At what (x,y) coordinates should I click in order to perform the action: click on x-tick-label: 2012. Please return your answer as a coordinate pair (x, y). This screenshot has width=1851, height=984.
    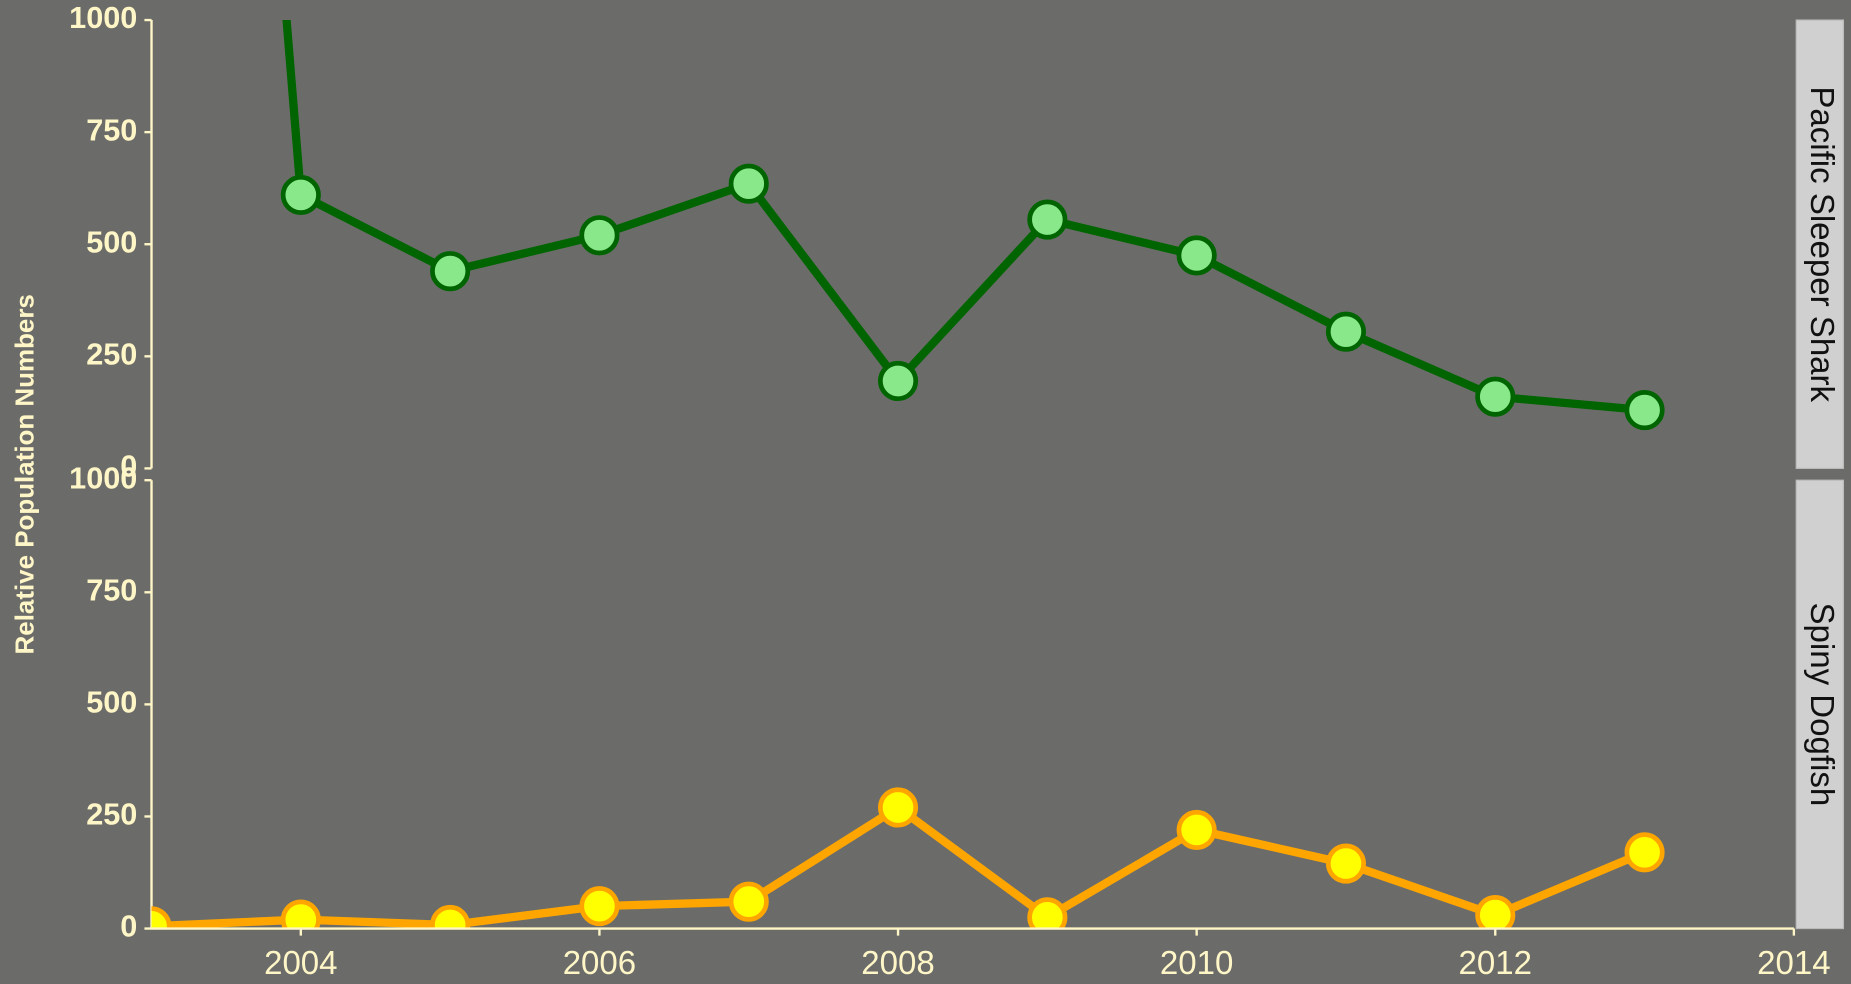
    Looking at the image, I should click on (1495, 962).